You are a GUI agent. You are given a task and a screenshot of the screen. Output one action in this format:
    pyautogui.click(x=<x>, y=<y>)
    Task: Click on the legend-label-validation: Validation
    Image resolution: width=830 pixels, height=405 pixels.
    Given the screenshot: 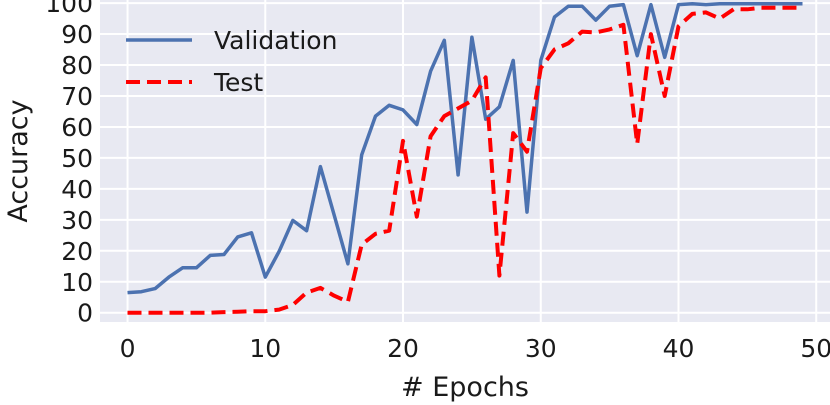 What is the action you would take?
    pyautogui.click(x=275, y=40)
    